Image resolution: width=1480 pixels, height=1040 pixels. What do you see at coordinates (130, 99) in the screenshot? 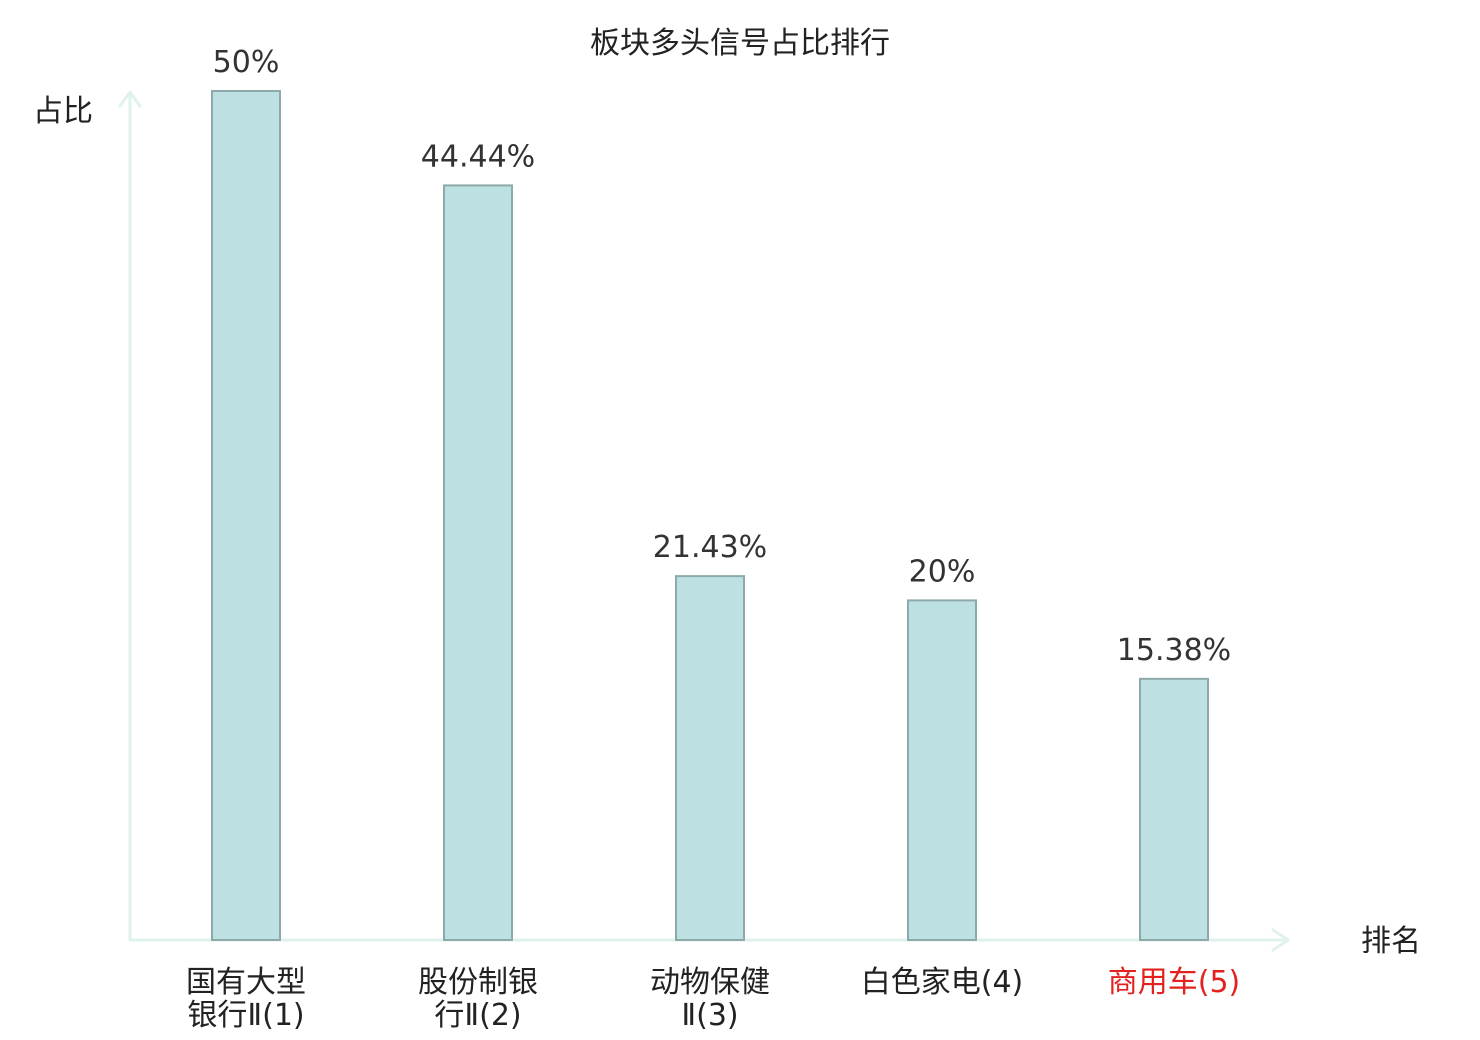
I see `y-axis-arrow` at bounding box center [130, 99].